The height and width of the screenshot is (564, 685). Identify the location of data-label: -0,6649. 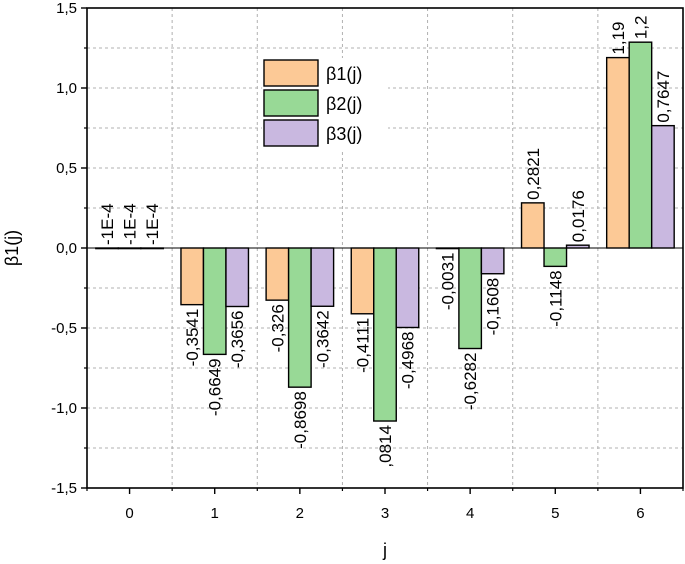
(215, 387).